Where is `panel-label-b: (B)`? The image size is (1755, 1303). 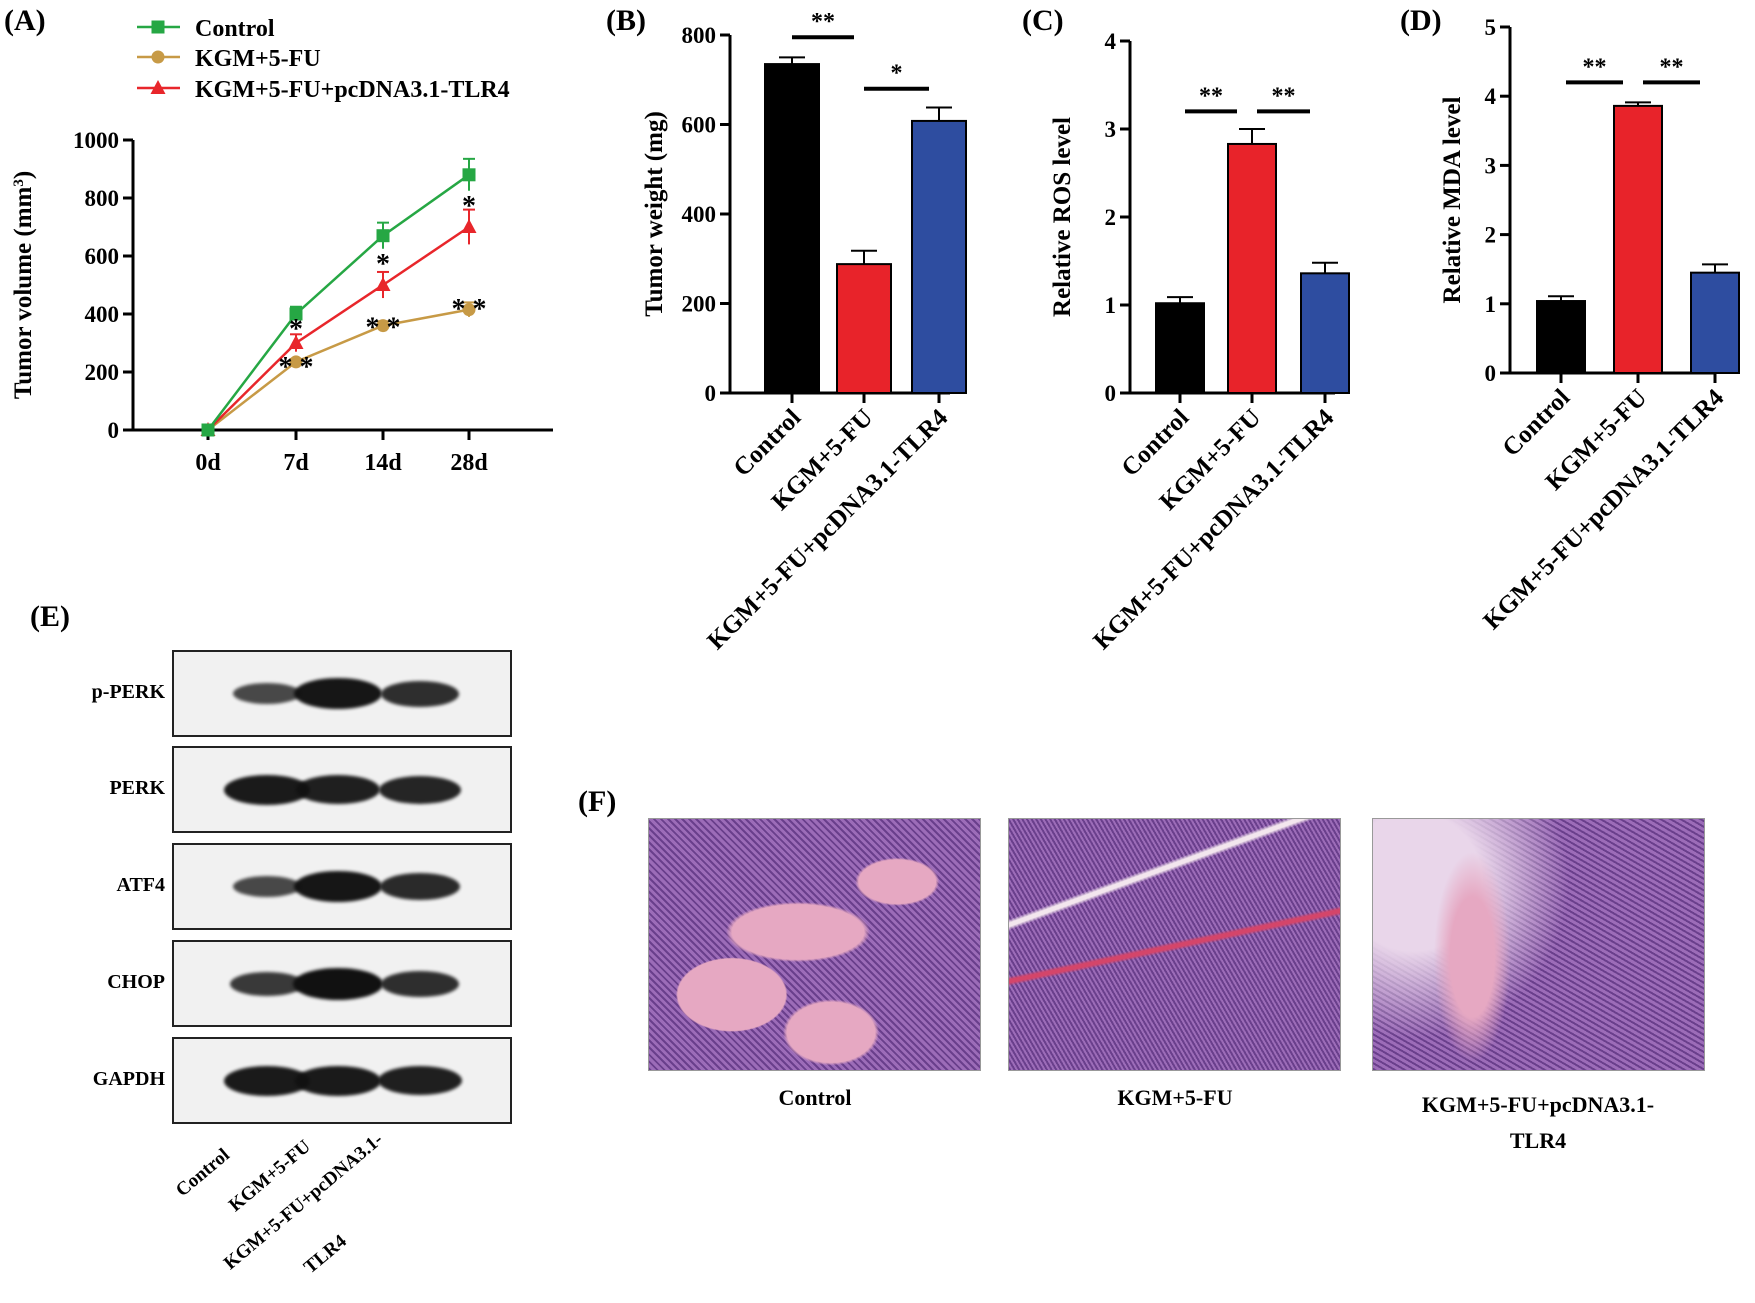 panel-label-b: (B) is located at coordinates (626, 20).